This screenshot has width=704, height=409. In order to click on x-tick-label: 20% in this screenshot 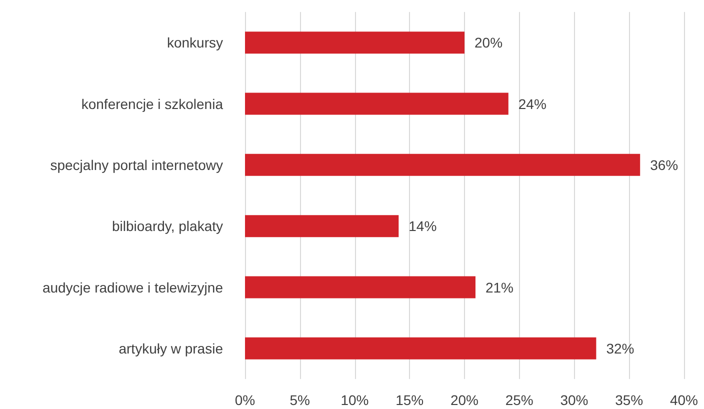, I will do `click(464, 400)`.